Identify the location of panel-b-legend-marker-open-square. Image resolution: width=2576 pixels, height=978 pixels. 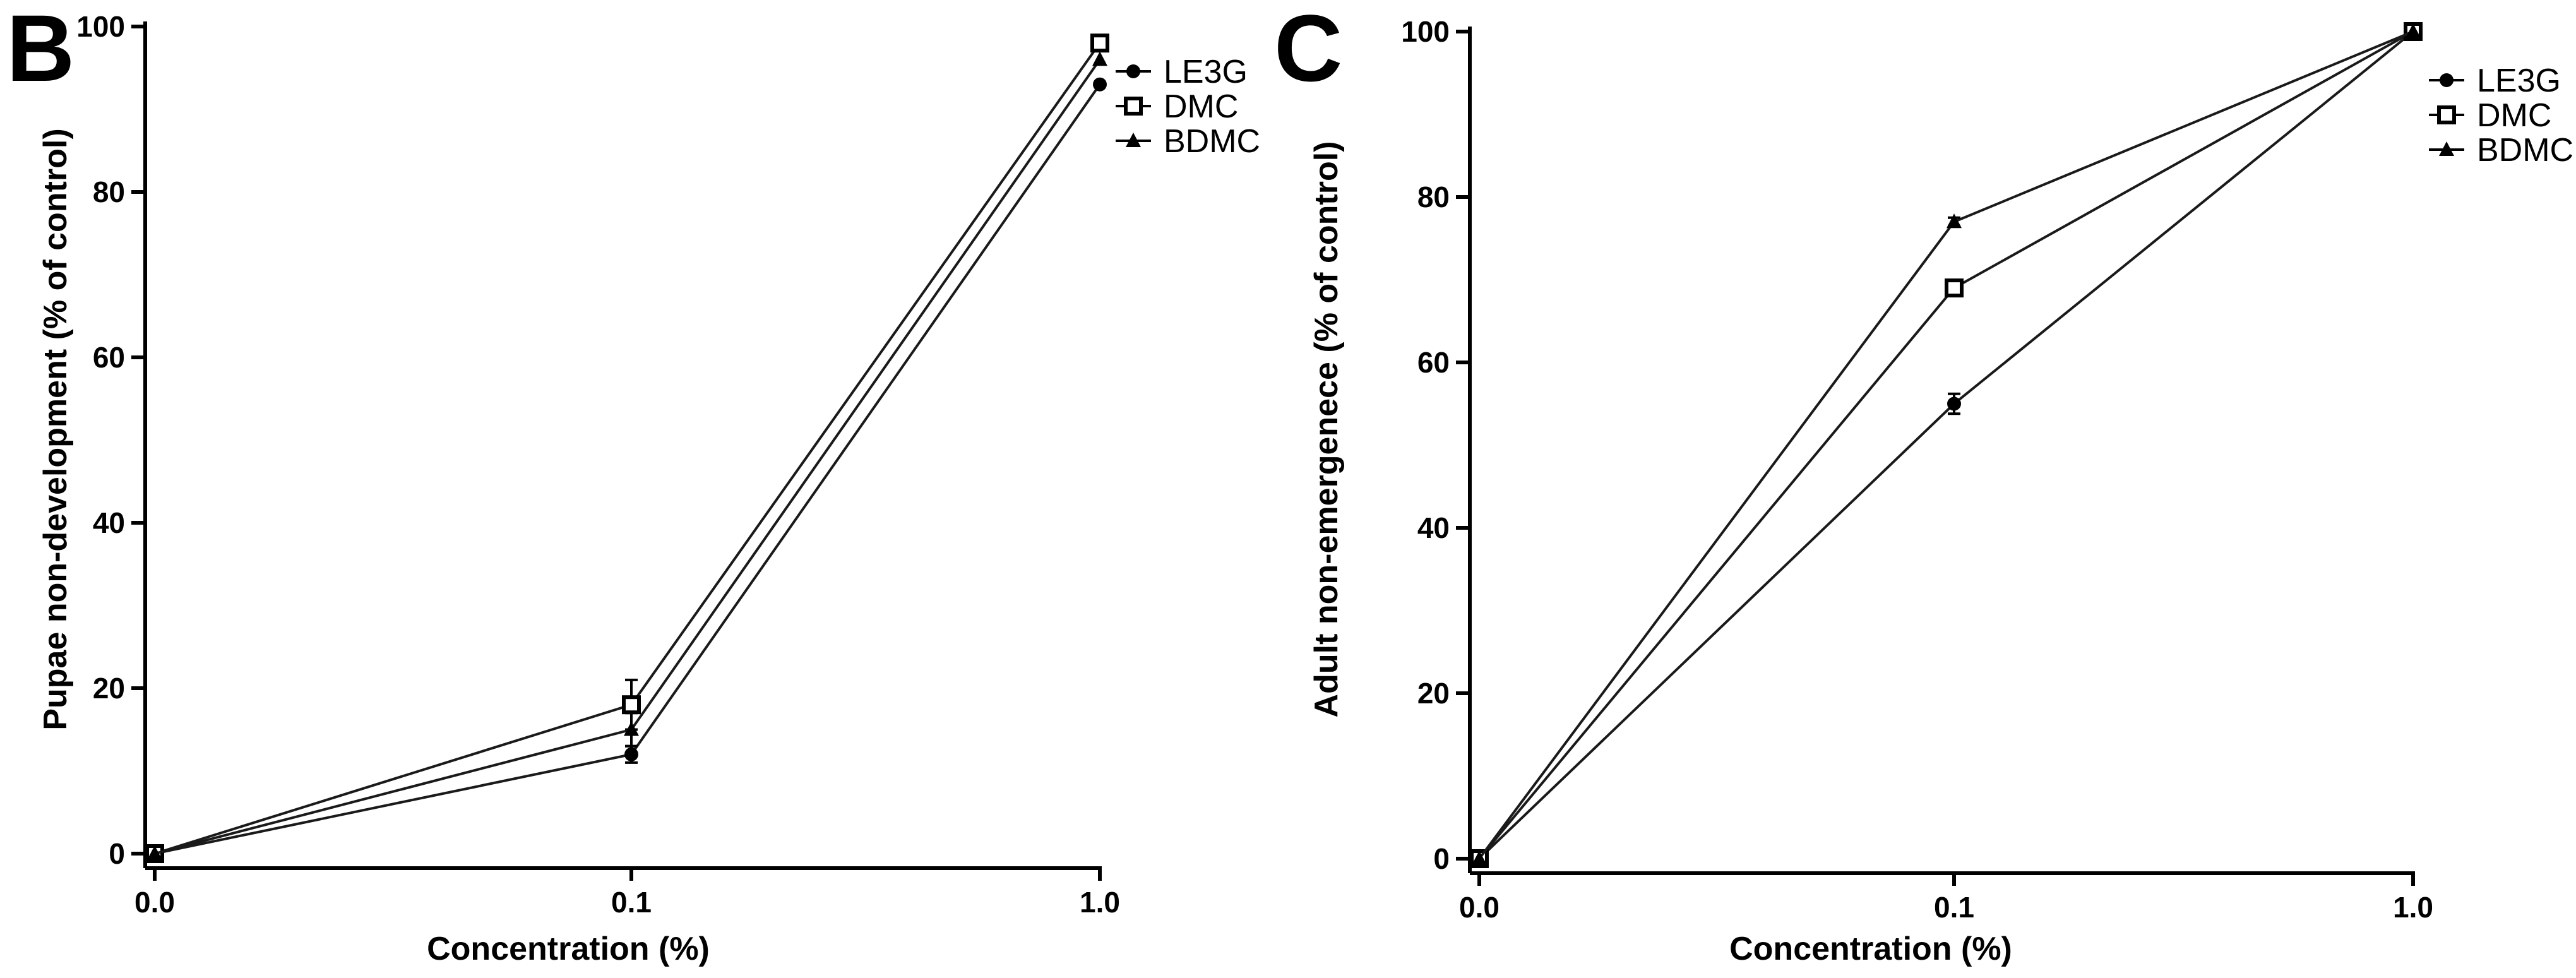
(1133, 107).